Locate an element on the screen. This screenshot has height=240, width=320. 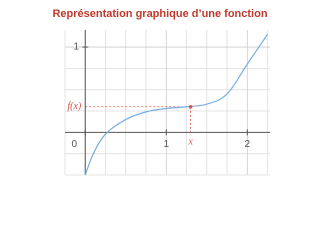
x-tick-label: 0 is located at coordinates (74, 144).